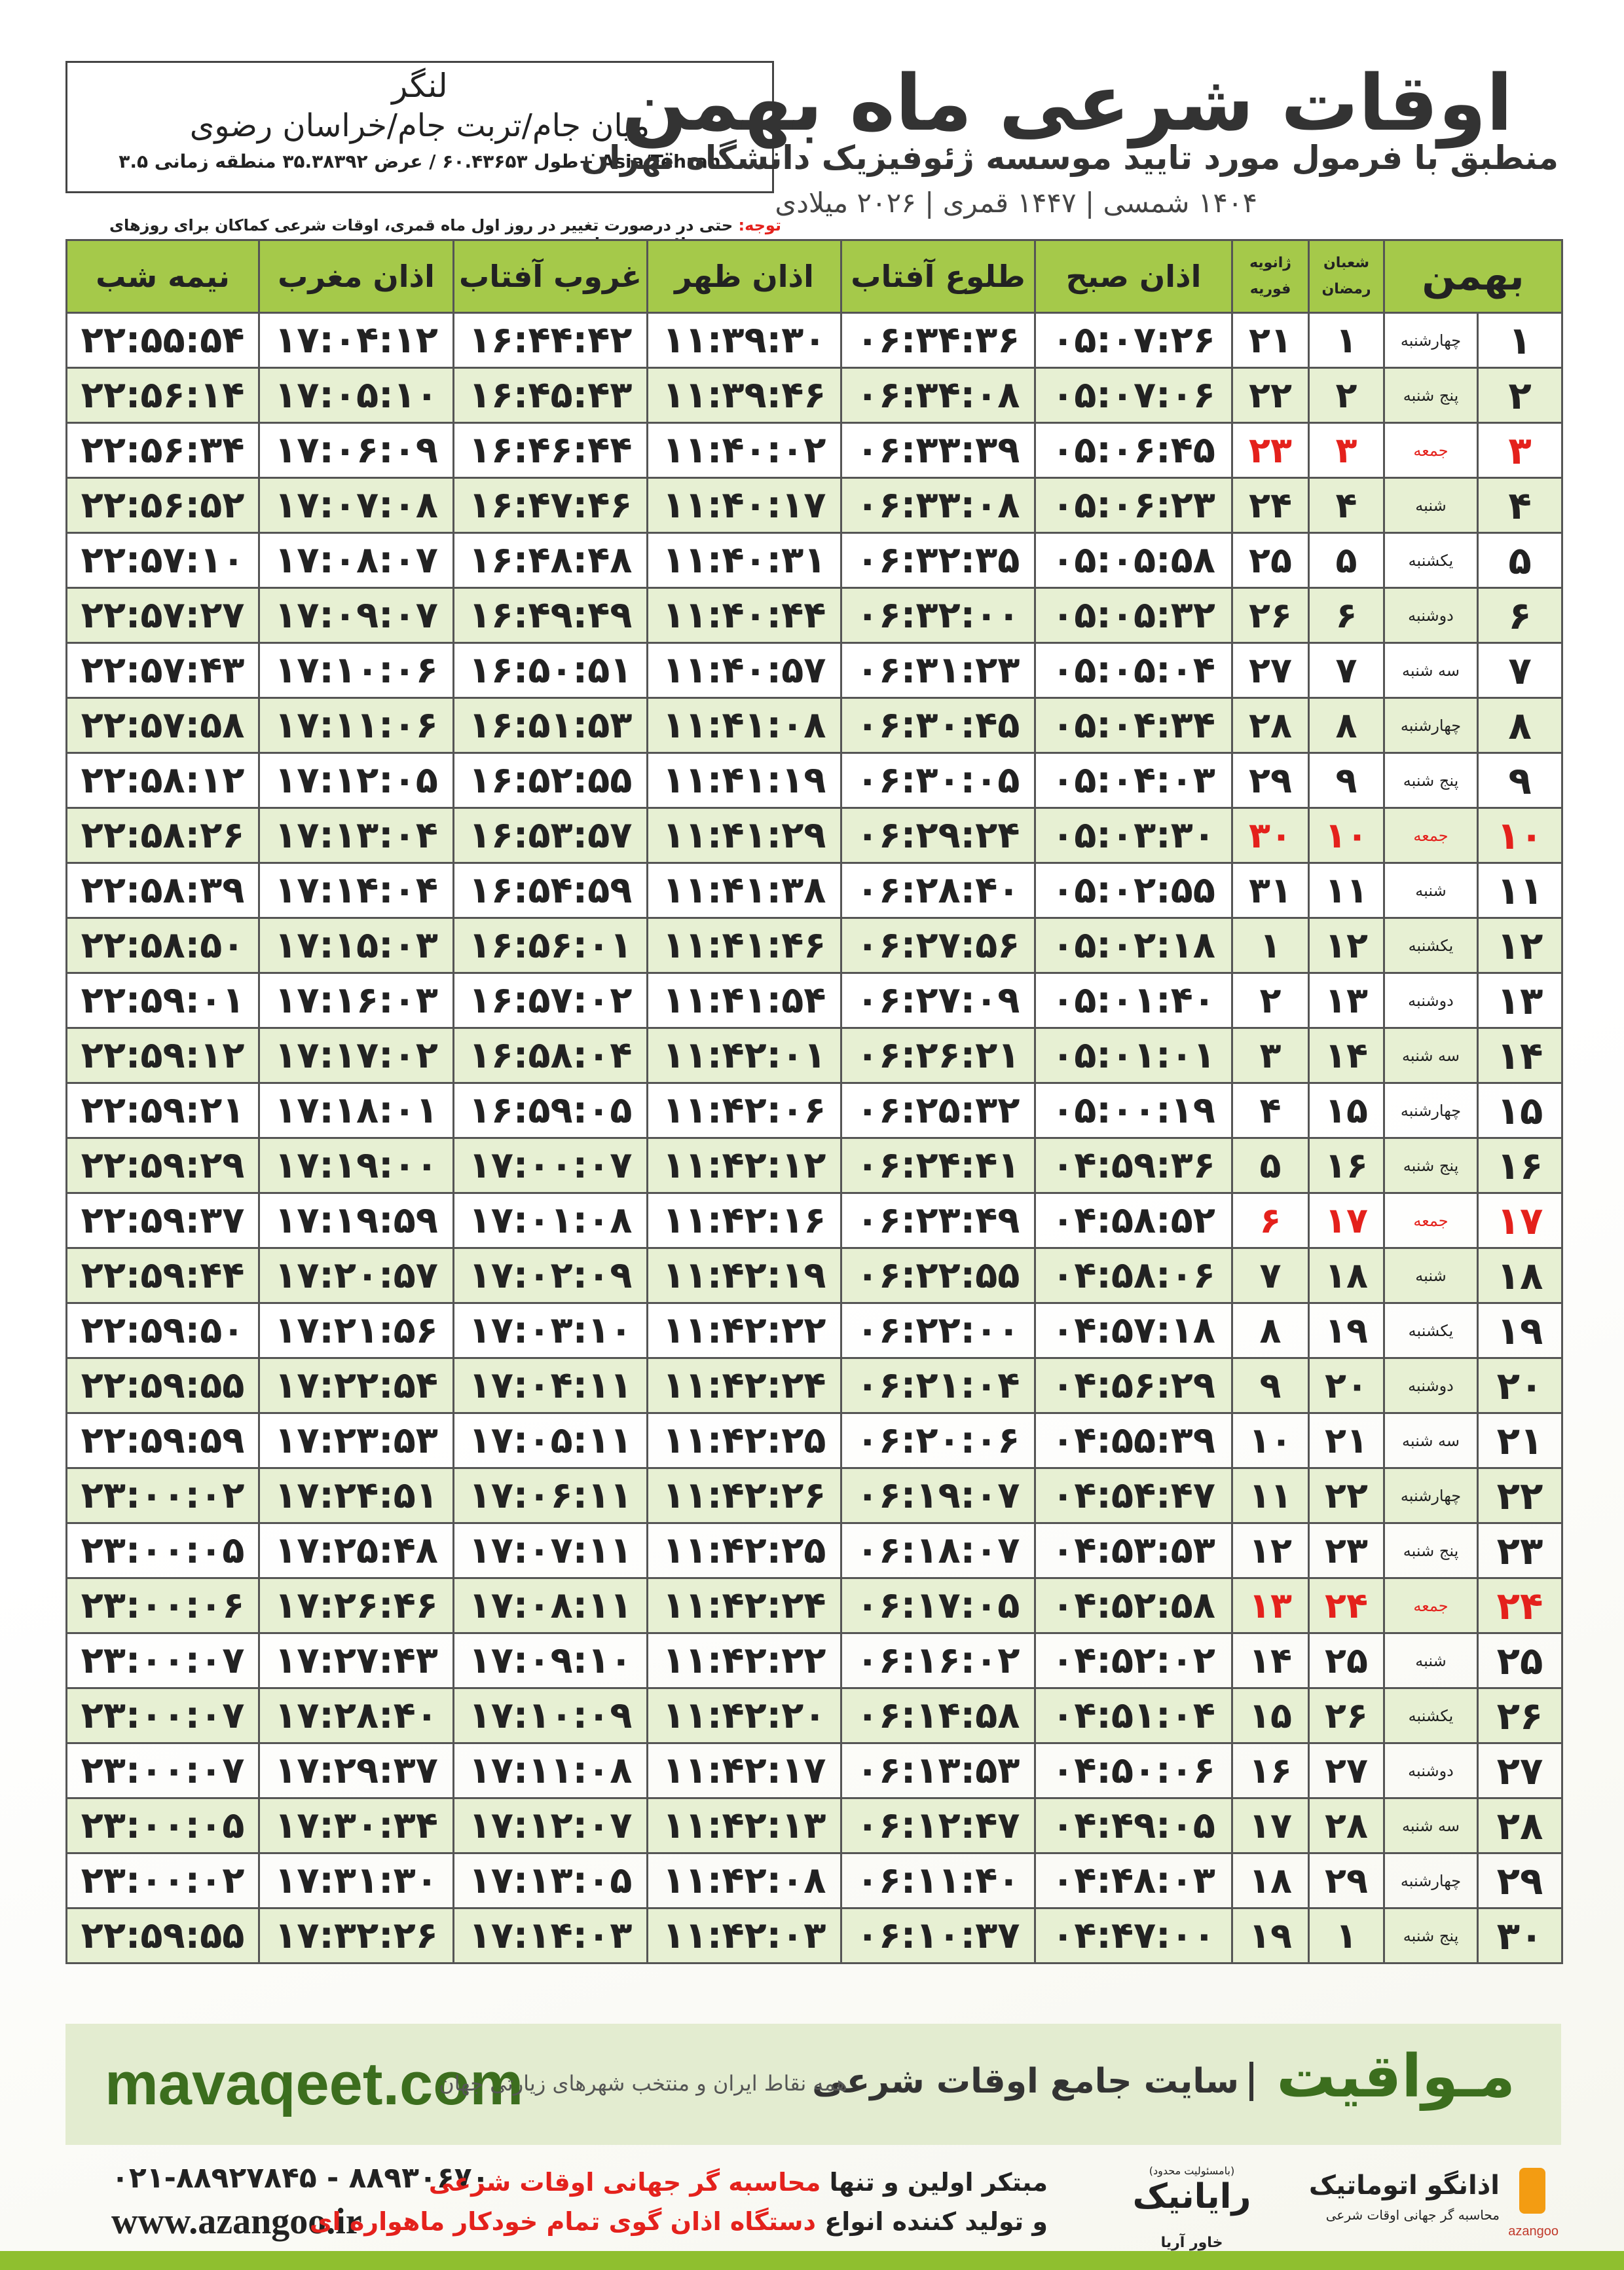 Image resolution: width=1624 pixels, height=2270 pixels. Describe the element at coordinates (1346, 1550) in the screenshot. I see `hijri-day-cell: ۲۳` at that location.